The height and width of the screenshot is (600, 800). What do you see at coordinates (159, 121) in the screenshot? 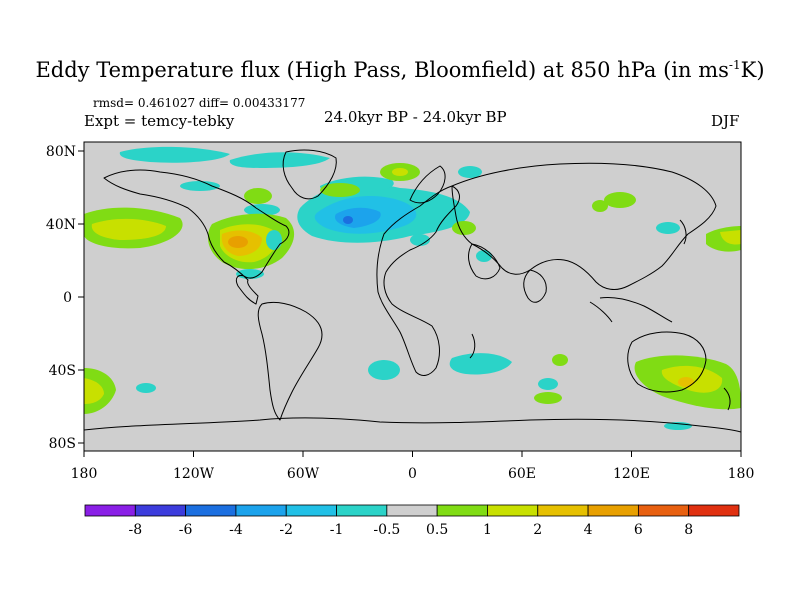
I see `experiment-label: Expt = temcy-tebky` at bounding box center [159, 121].